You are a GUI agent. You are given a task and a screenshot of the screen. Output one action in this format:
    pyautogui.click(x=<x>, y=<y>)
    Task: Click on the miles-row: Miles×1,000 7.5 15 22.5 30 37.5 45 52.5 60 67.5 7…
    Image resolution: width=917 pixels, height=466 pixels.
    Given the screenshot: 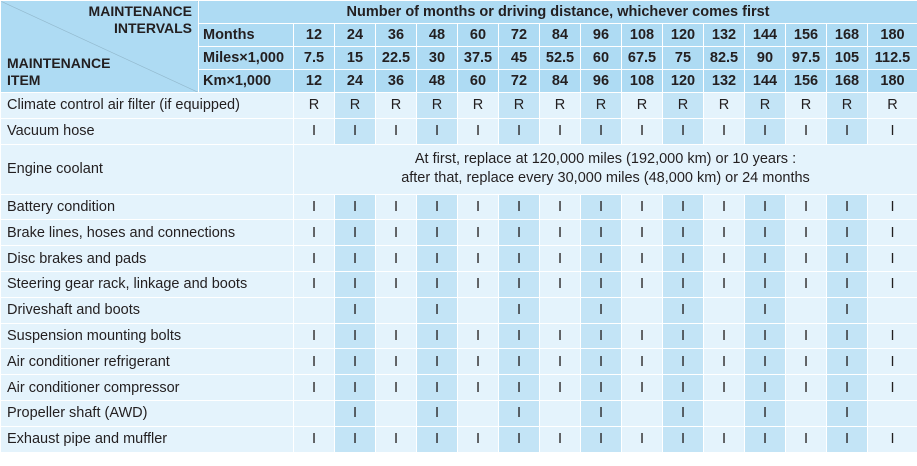 What is the action you would take?
    pyautogui.click(x=459, y=58)
    